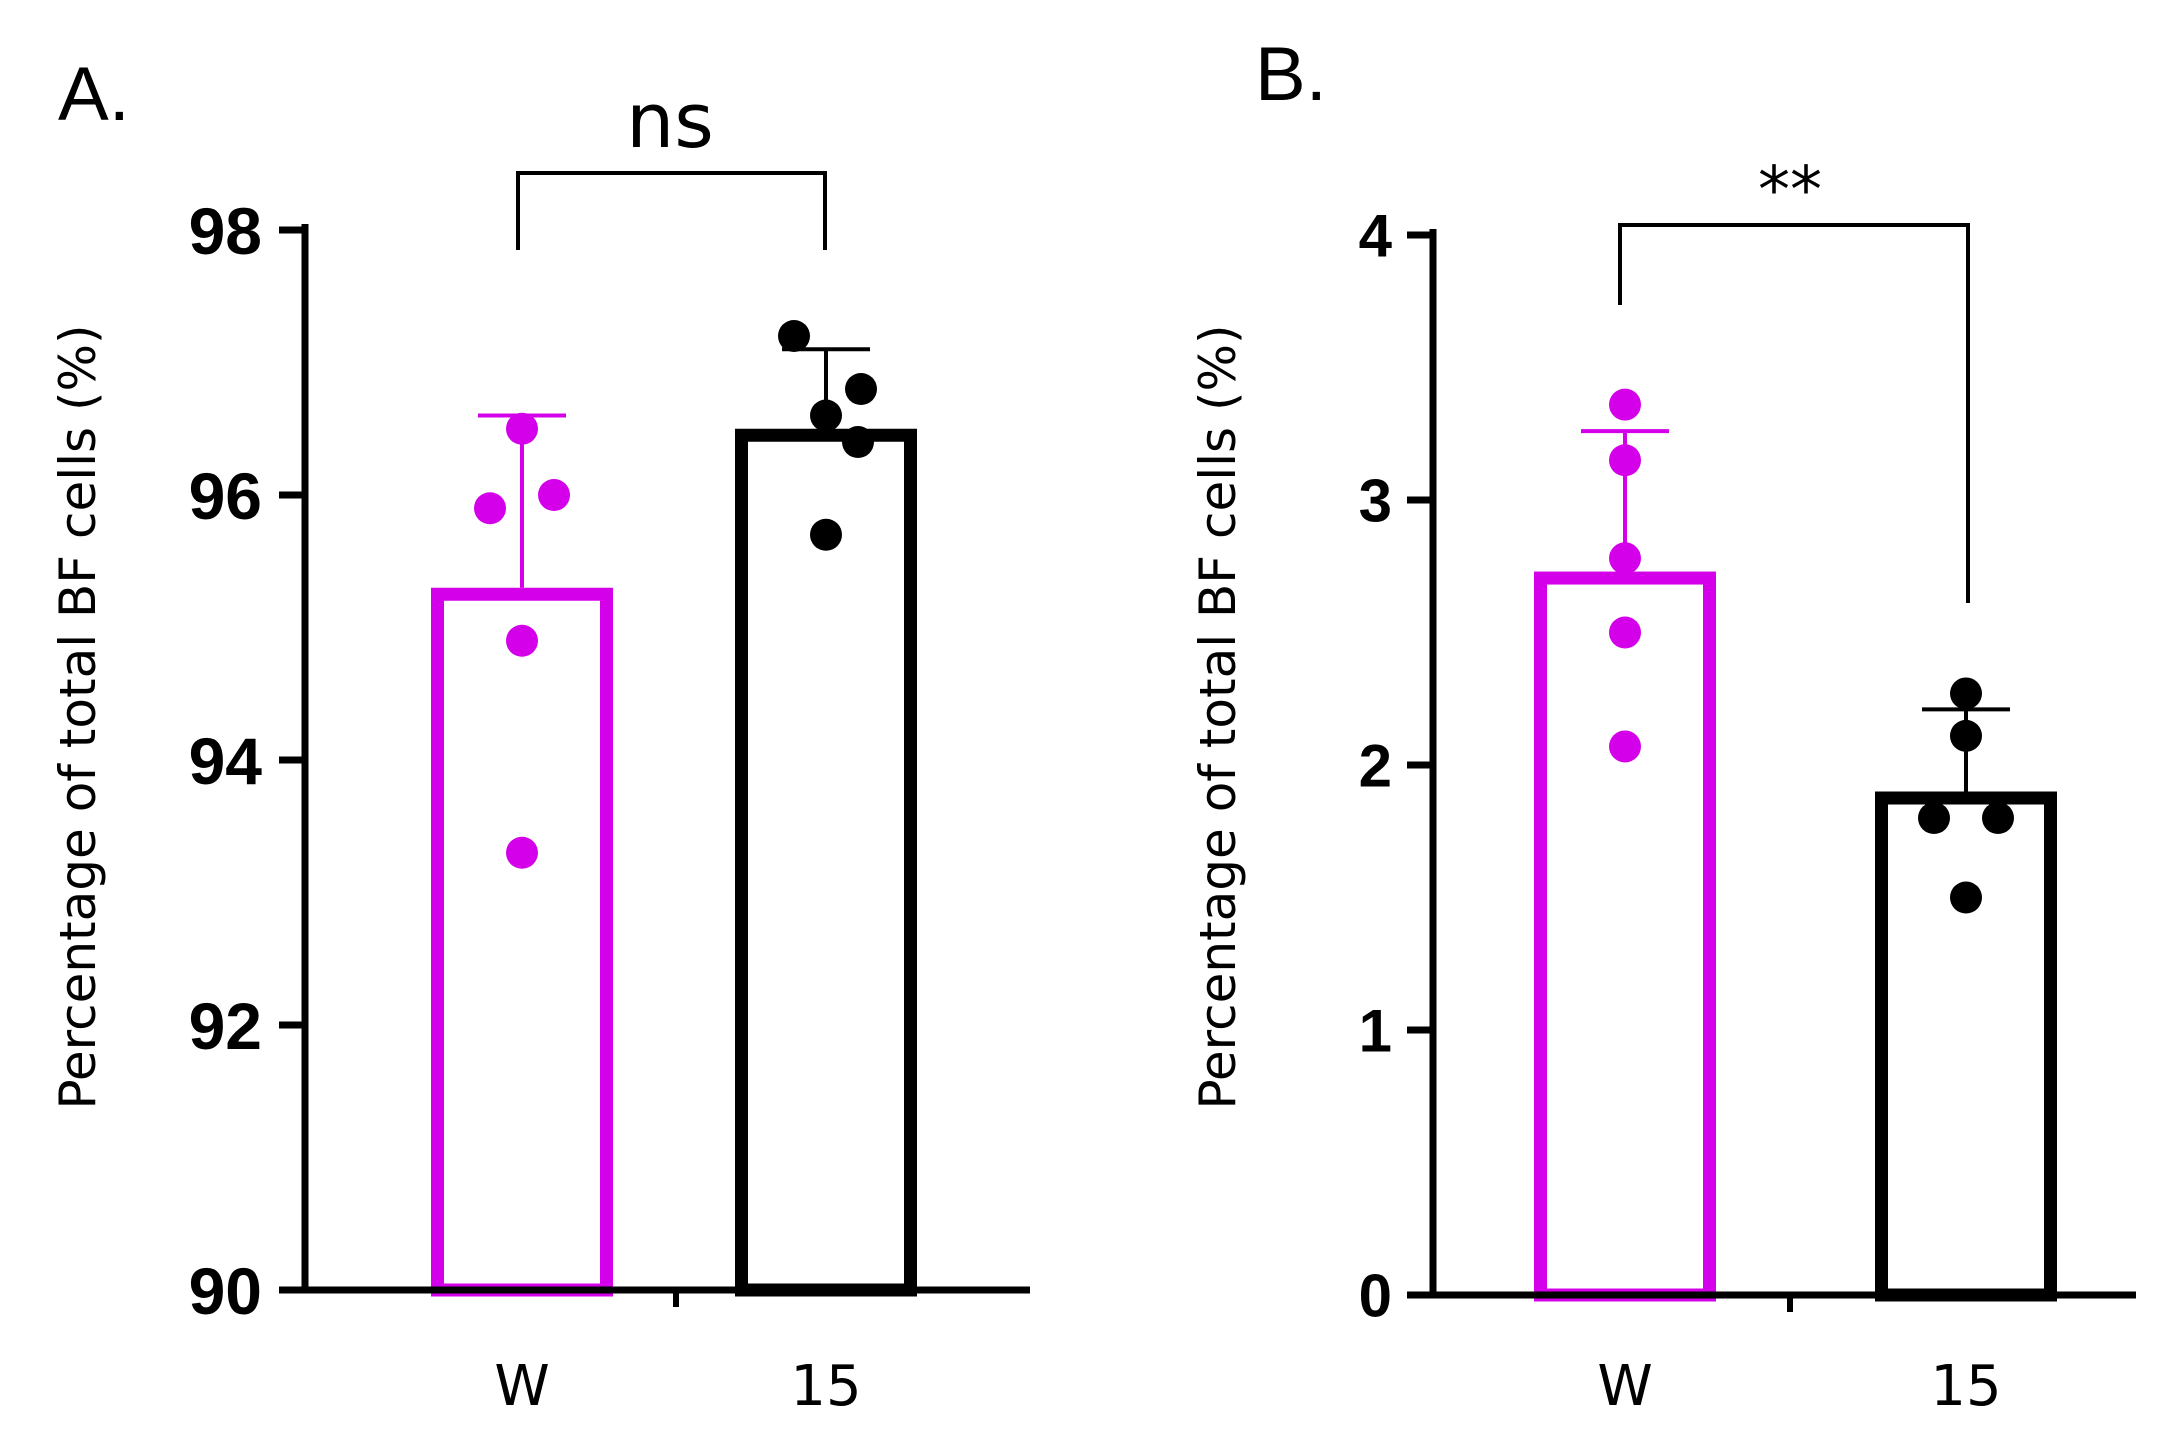 The width and height of the screenshot is (2166, 1431). Describe the element at coordinates (1375, 501) in the screenshot. I see `panel-b-y-tick-label-3: 3` at that location.